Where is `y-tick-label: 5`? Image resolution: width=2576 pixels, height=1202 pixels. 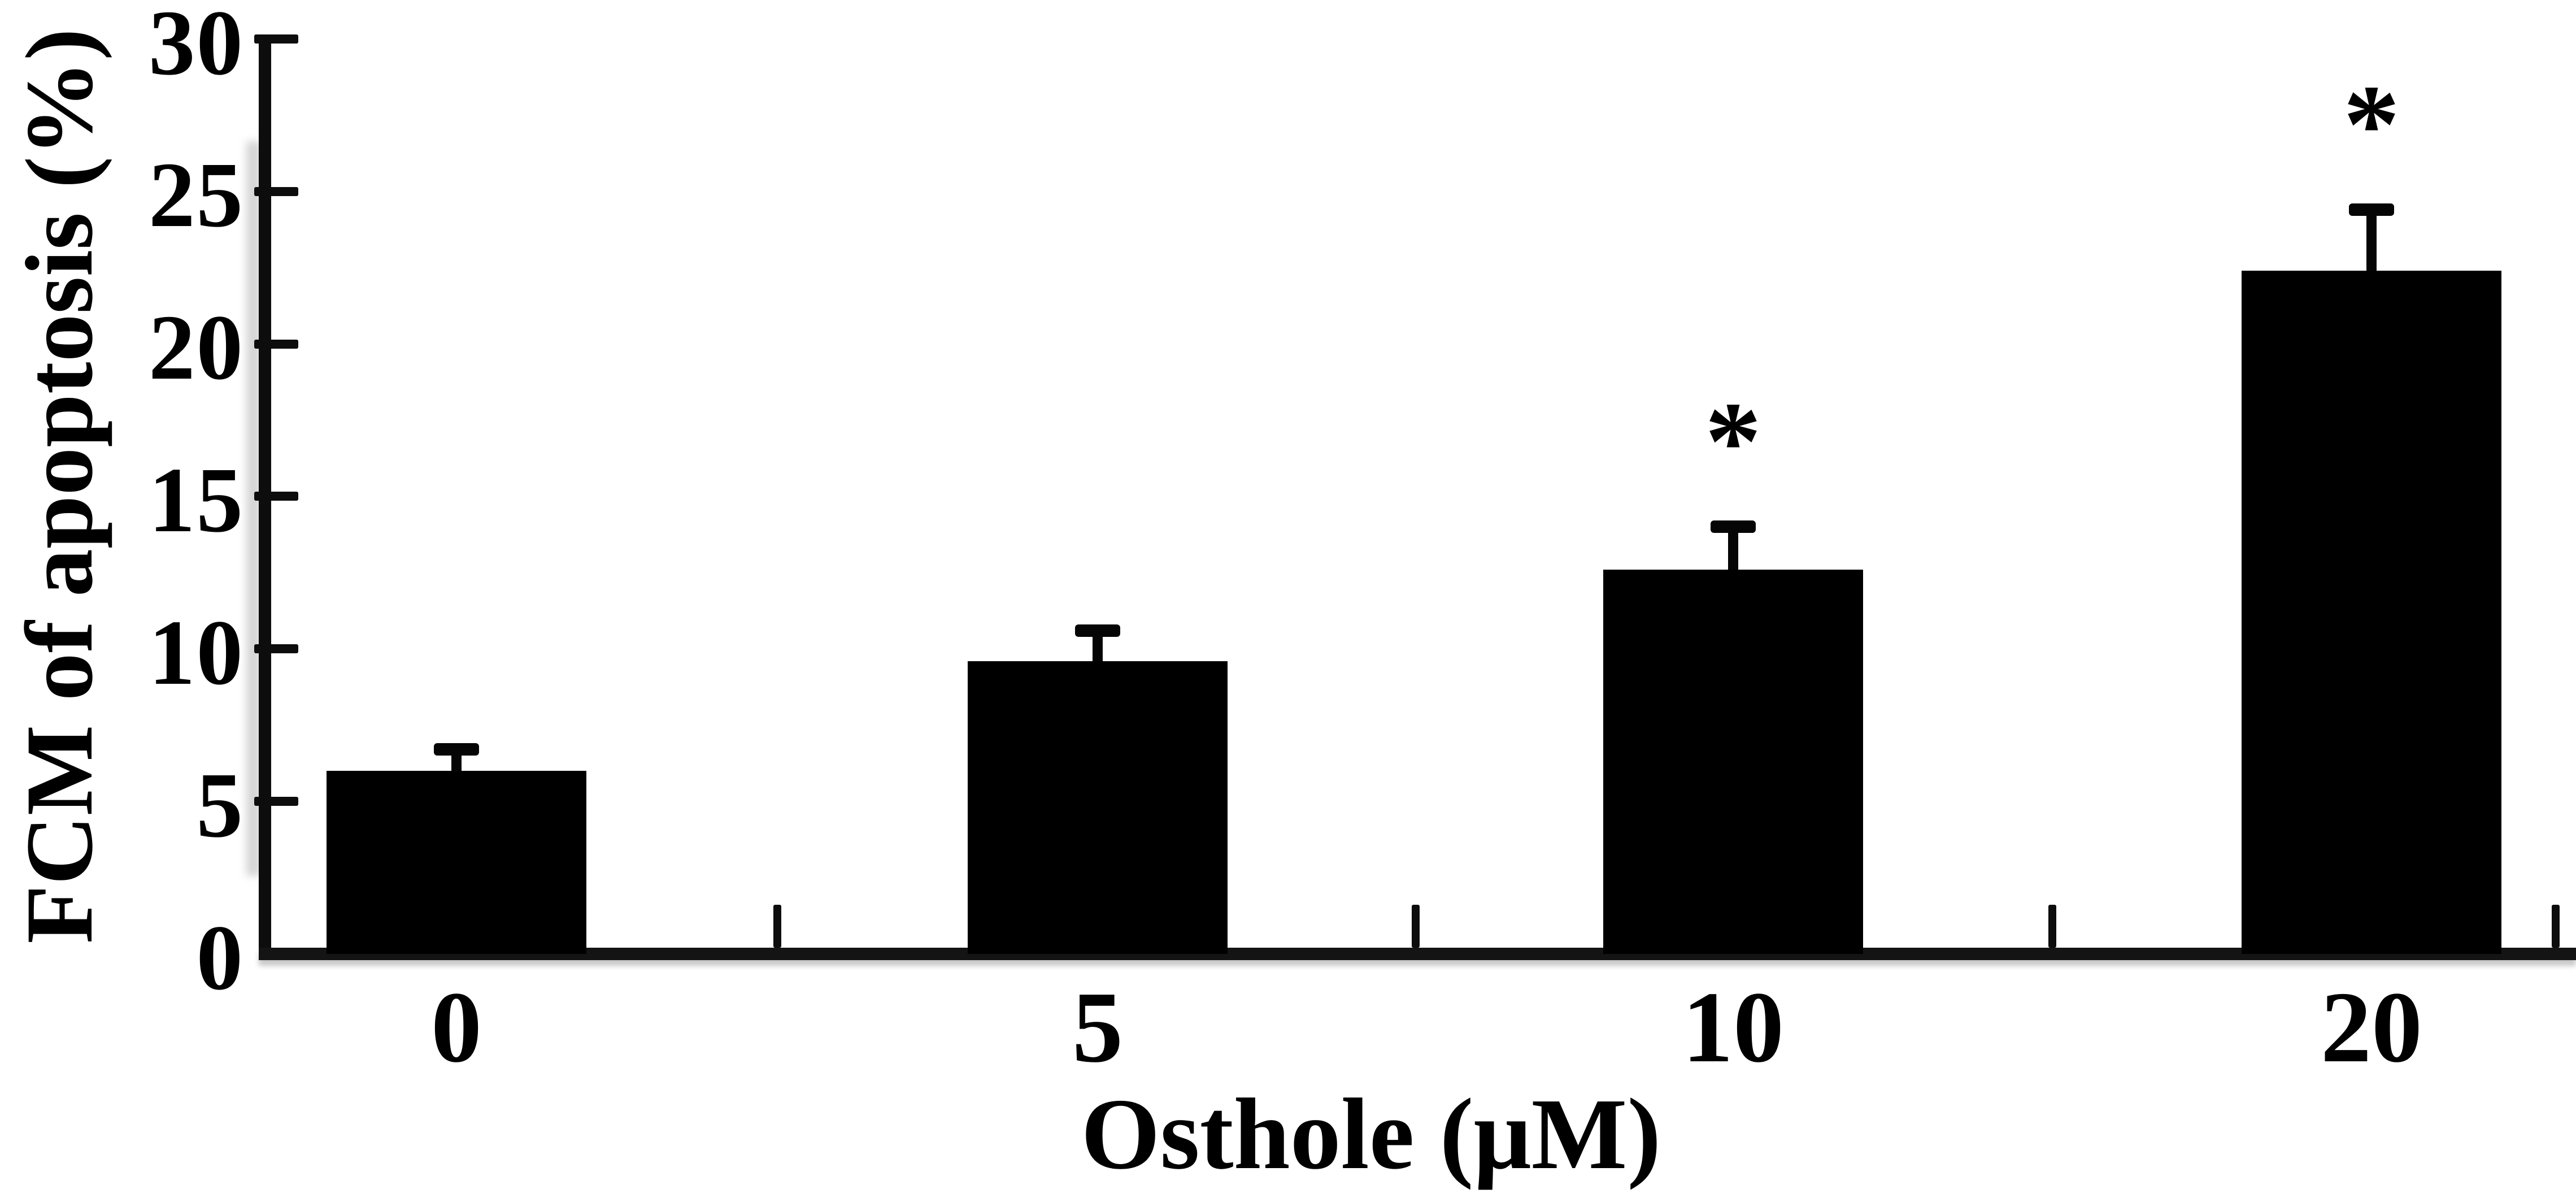
y-tick-label: 5 is located at coordinates (220, 805).